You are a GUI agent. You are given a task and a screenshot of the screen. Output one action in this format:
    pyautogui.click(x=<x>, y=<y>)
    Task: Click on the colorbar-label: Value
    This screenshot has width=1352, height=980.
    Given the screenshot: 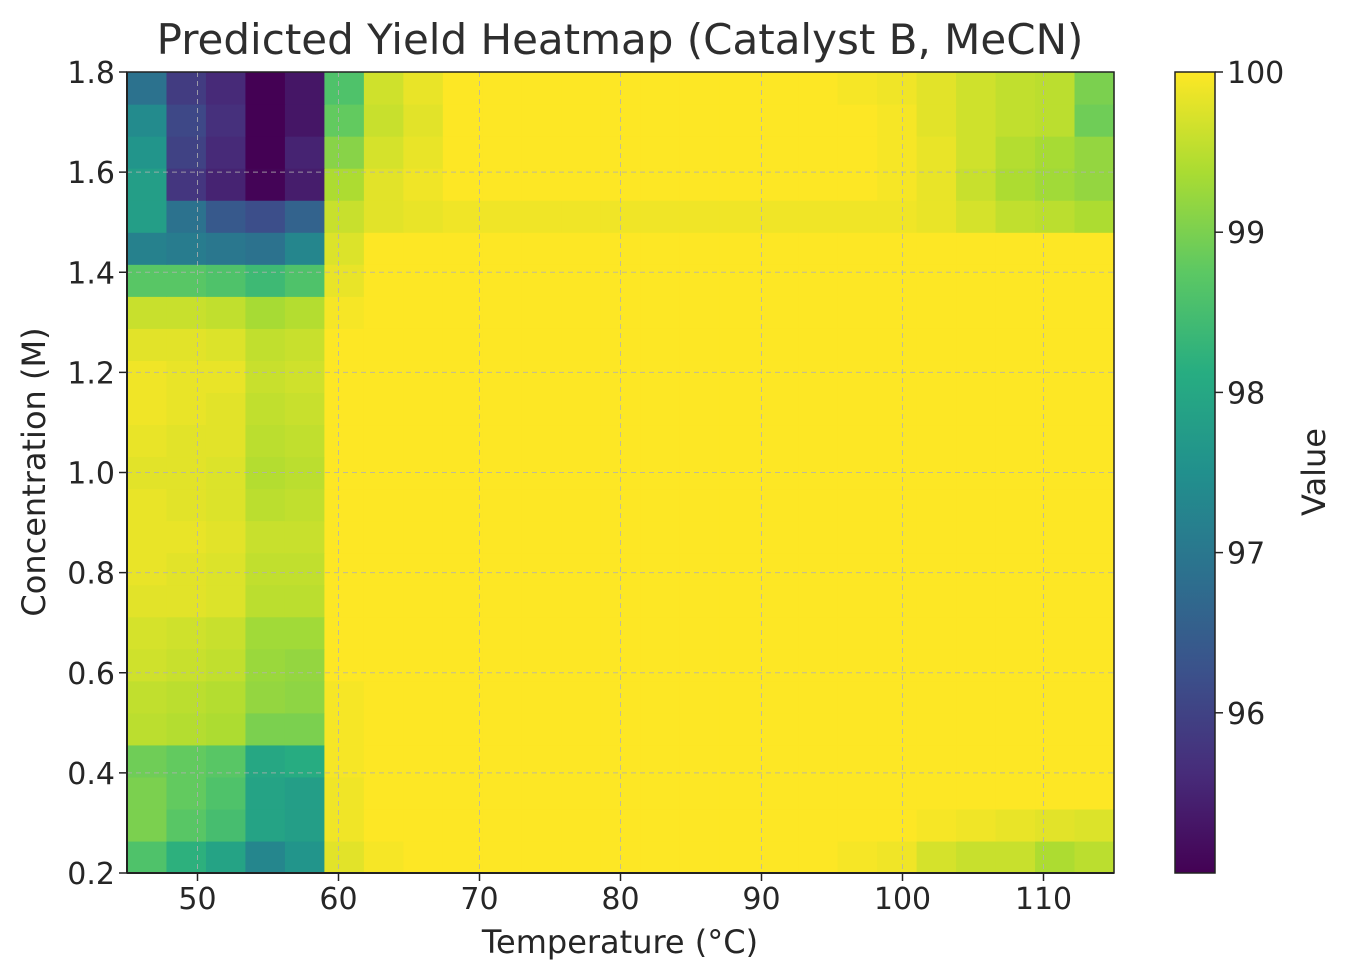 What is the action you would take?
    pyautogui.click(x=1314, y=472)
    